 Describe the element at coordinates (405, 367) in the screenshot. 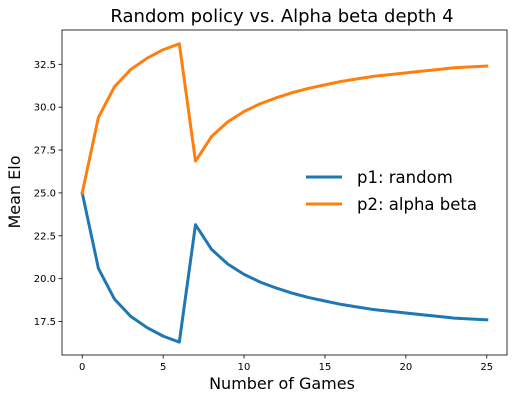

I see `x-tick-label: 20` at that location.